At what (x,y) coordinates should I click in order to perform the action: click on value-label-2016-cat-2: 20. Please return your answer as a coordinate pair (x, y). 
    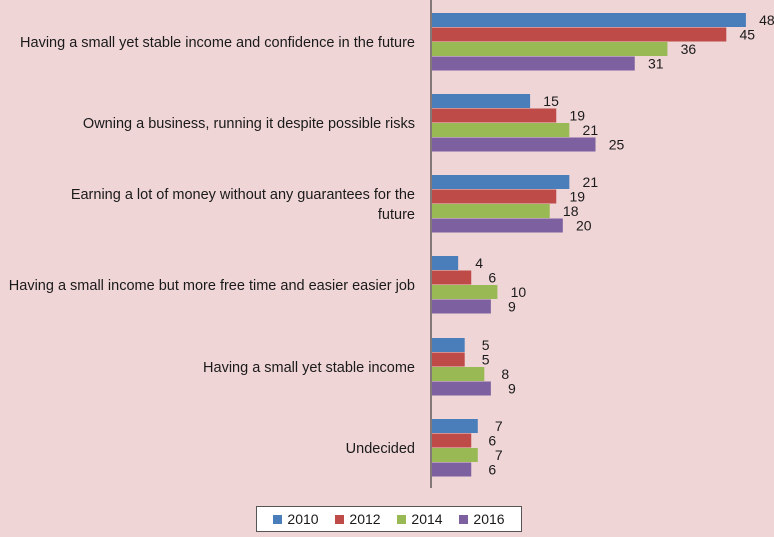
    Looking at the image, I should click on (584, 226).